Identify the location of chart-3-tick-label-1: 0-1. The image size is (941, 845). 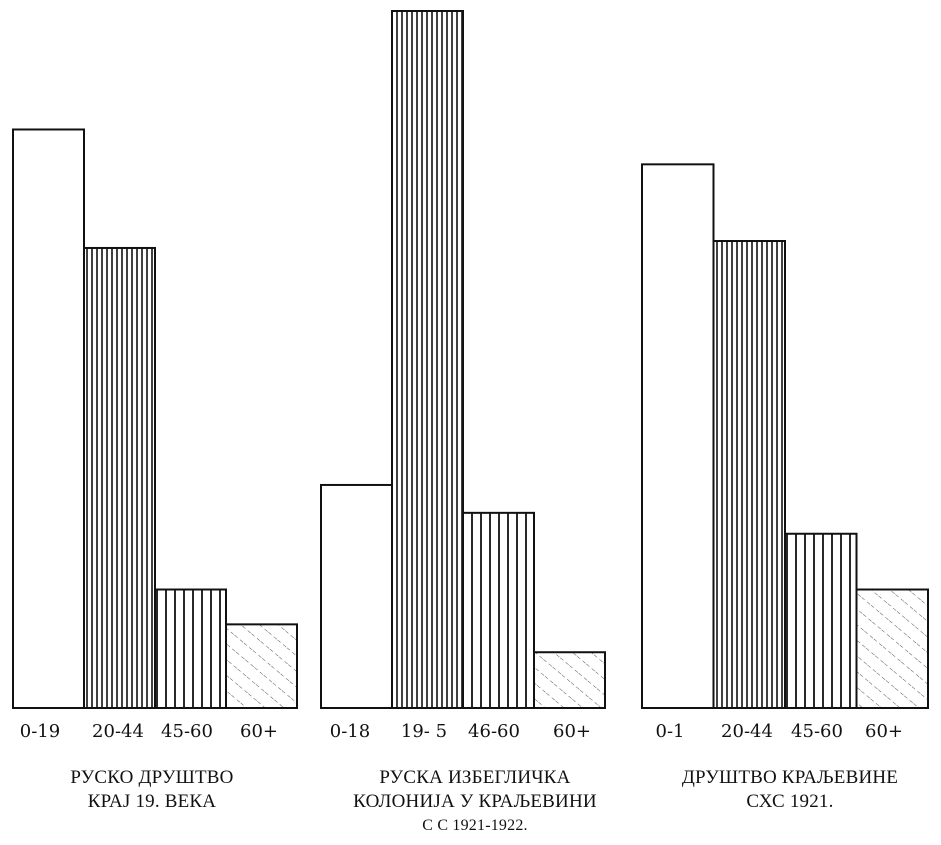
(670, 731).